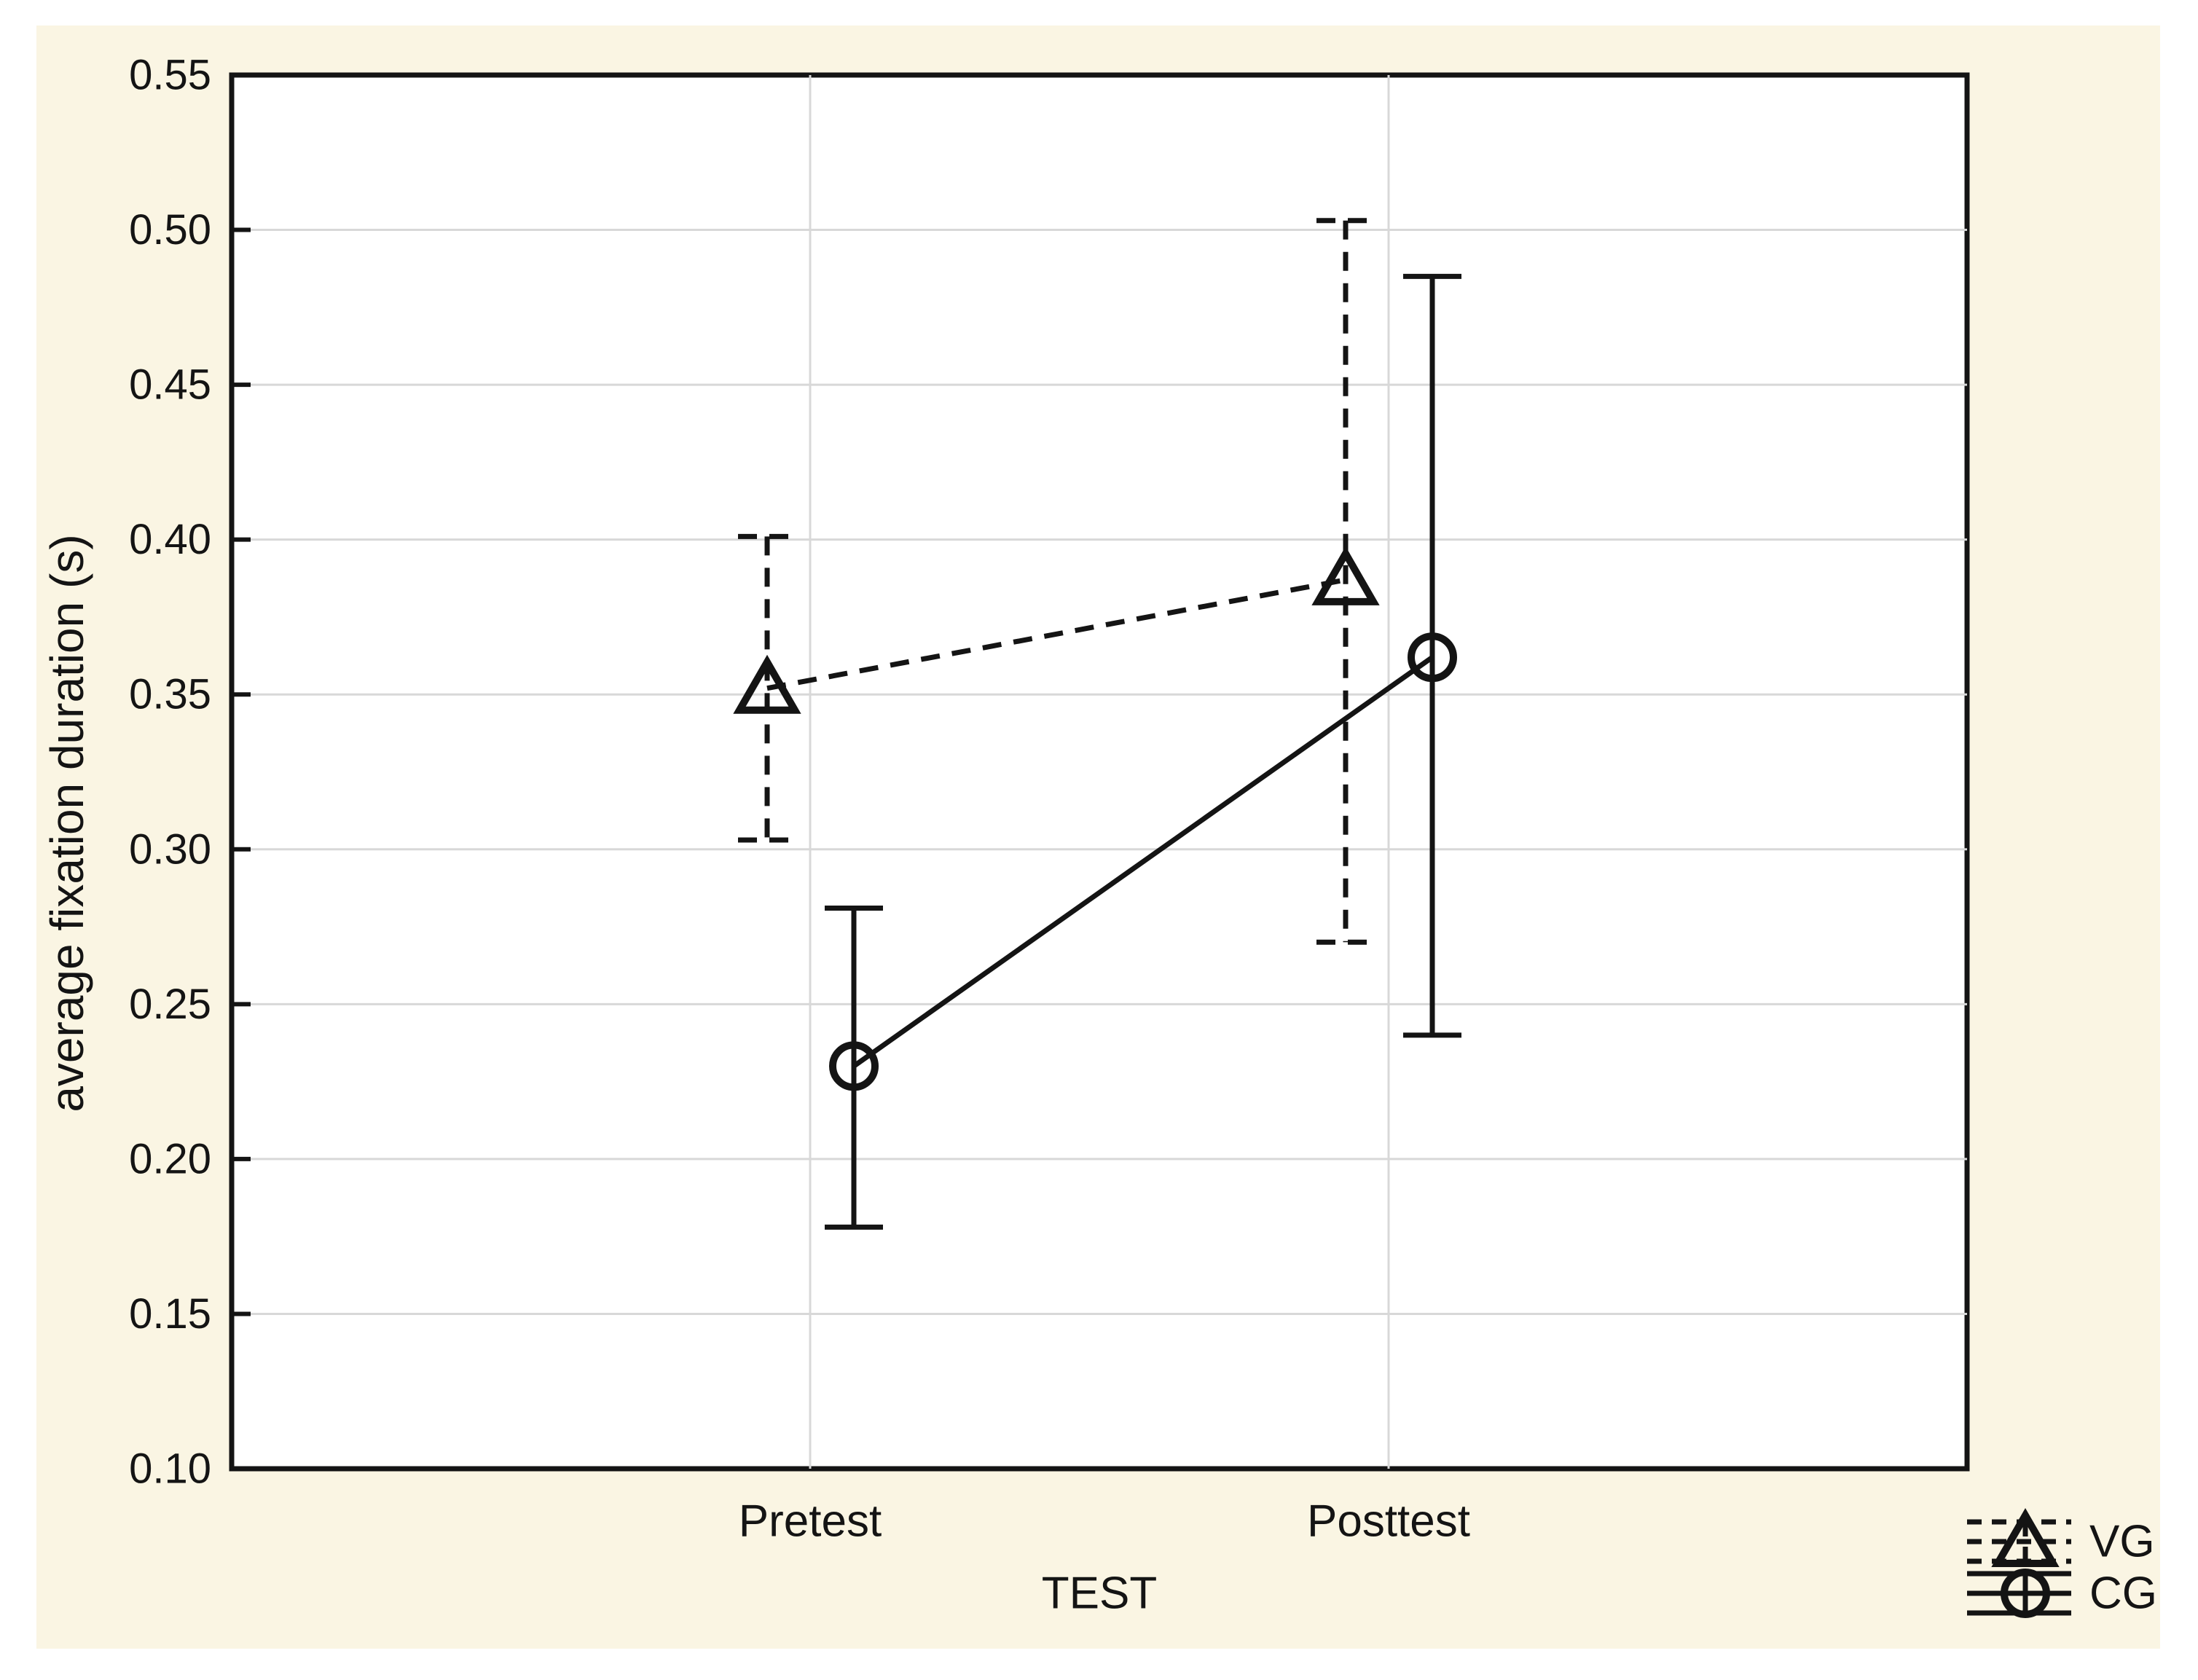 The height and width of the screenshot is (1680, 2198). I want to click on legend-label: CG, so click(2123, 1594).